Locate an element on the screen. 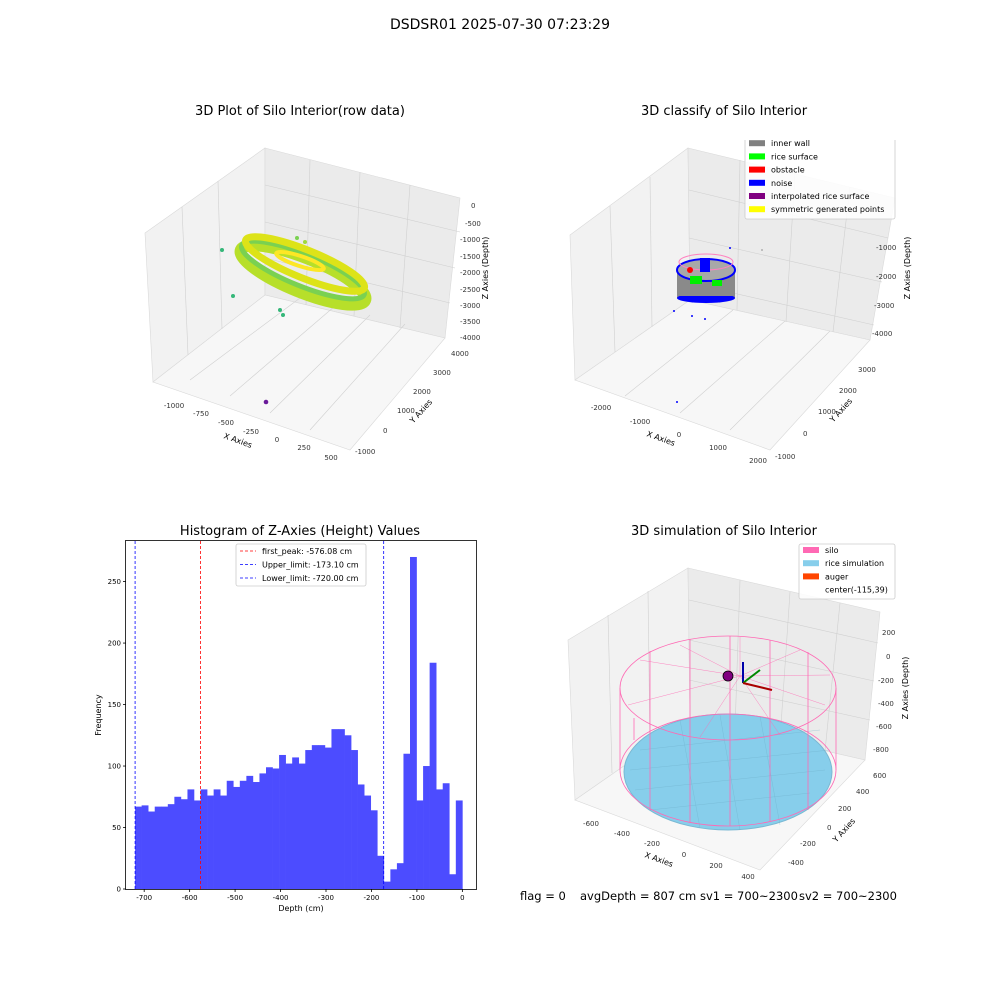 This screenshot has height=1000, width=1000. x-tick-label: 250 is located at coordinates (303, 448).